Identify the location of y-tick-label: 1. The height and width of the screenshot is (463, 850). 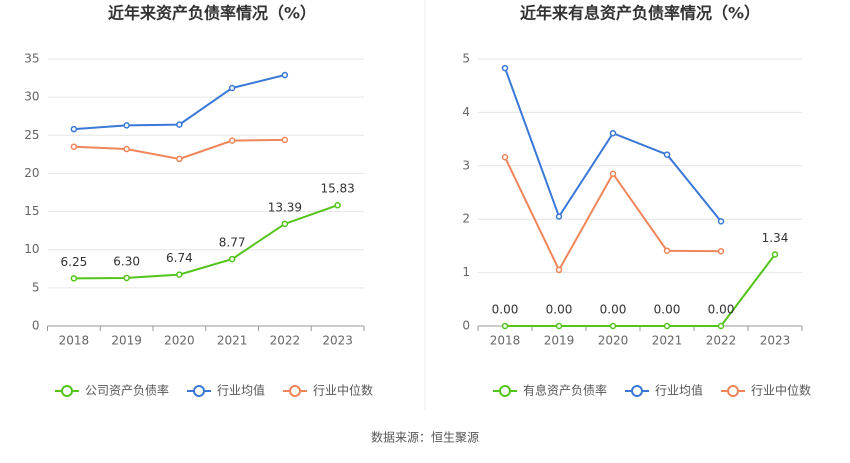
(466, 272).